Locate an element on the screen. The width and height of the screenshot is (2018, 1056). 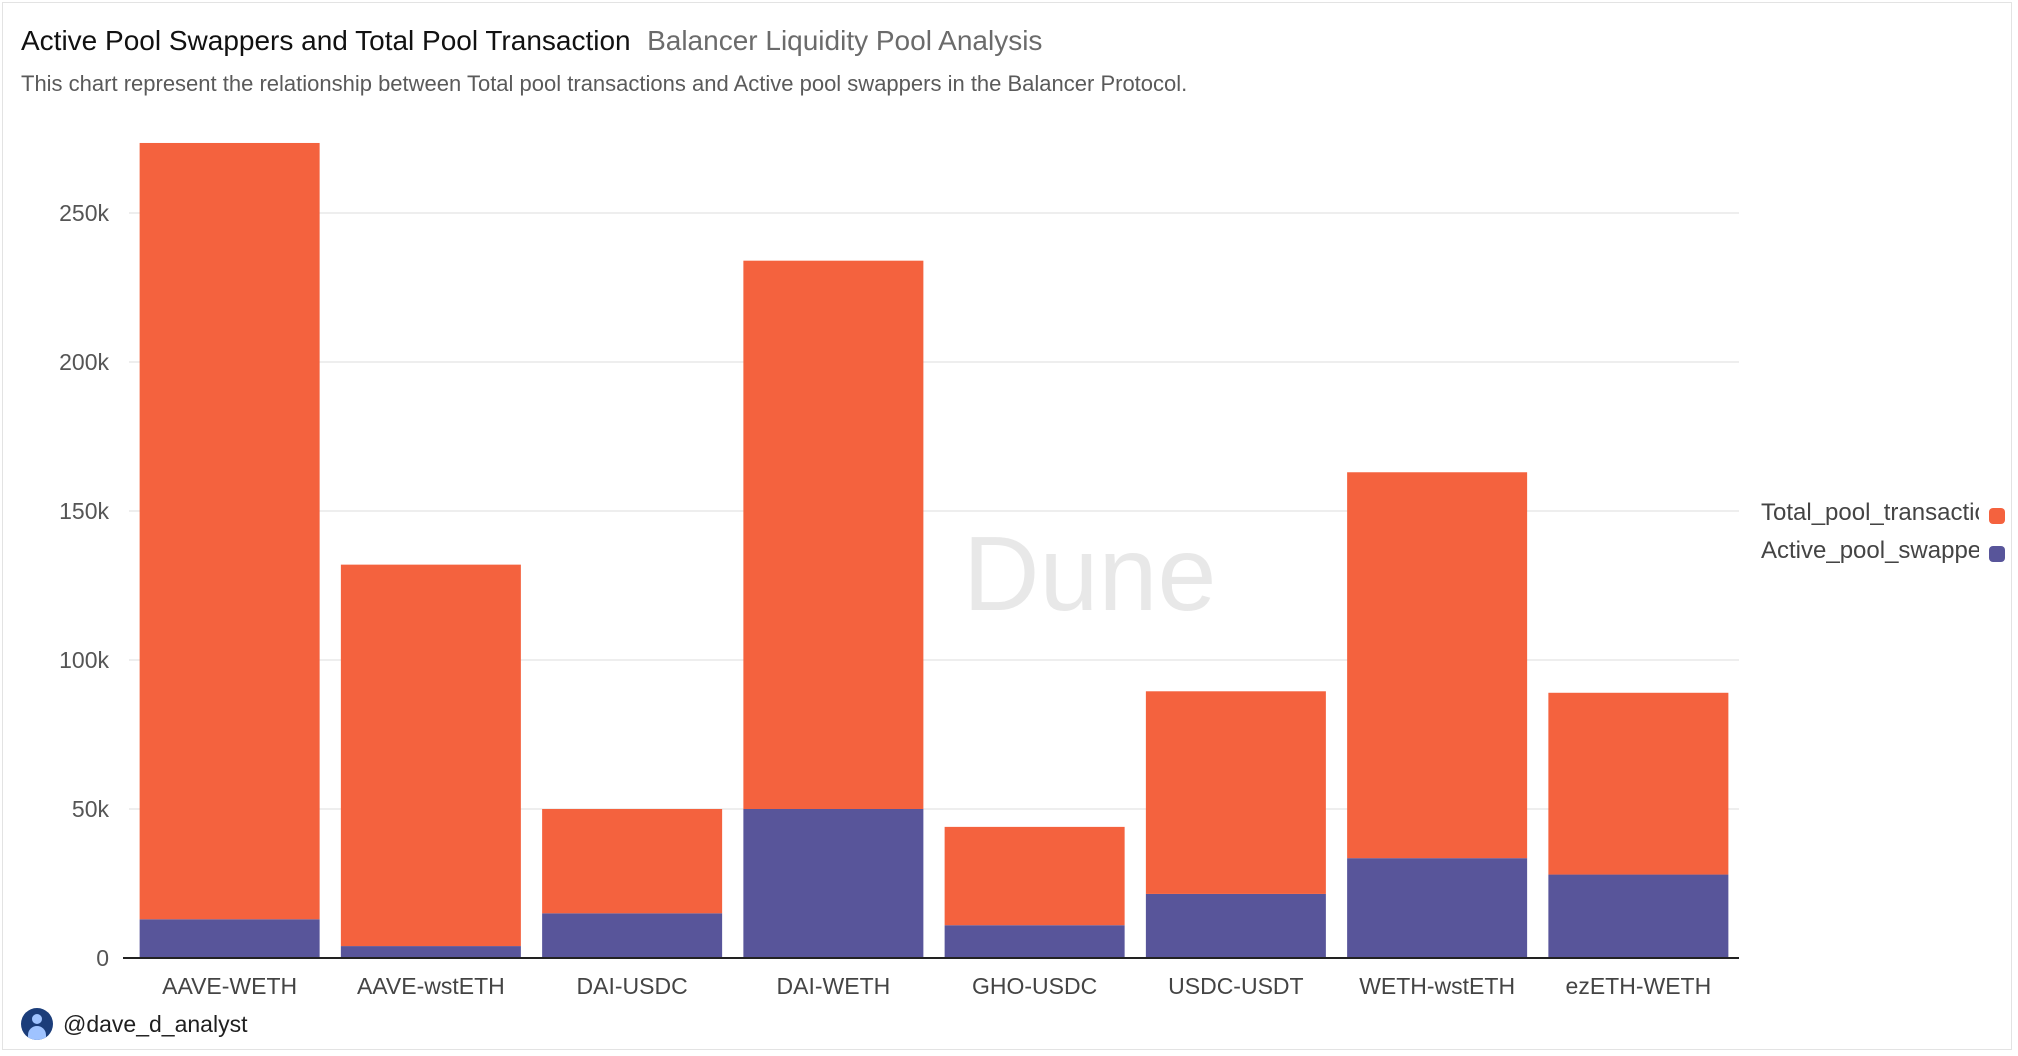
bar-active-pool-swappers-usdc-usdt is located at coordinates (1235, 925).